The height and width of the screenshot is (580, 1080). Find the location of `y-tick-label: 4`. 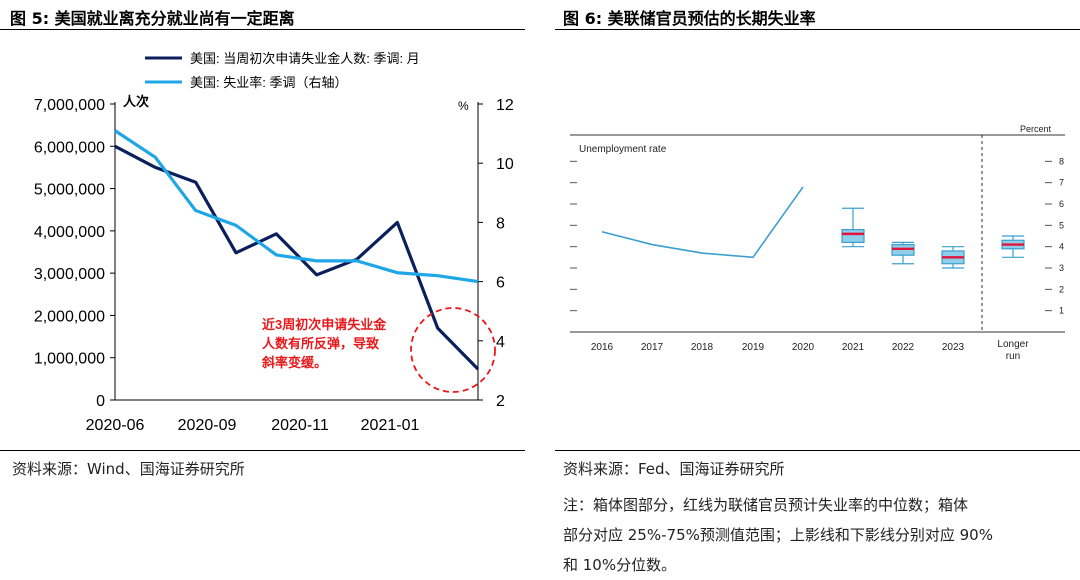

y-tick-label: 4 is located at coordinates (1061, 247).